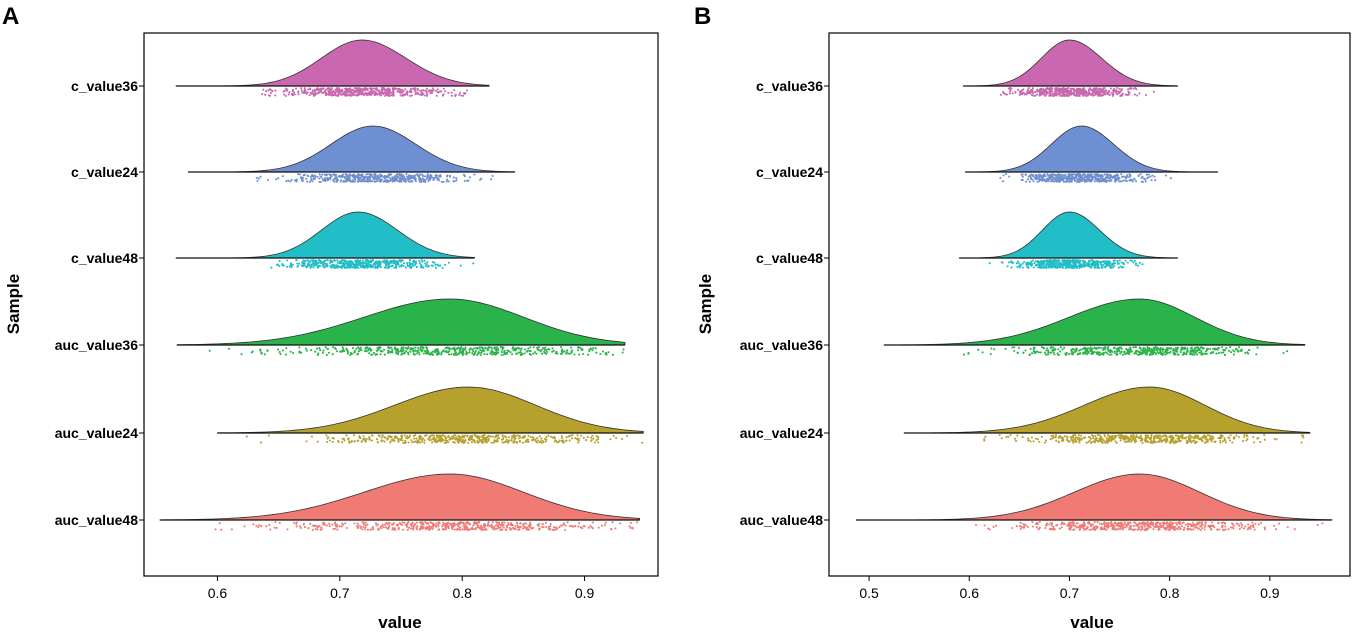 This screenshot has width=1354, height=637. I want to click on points-c-value36-b, so click(1077, 92).